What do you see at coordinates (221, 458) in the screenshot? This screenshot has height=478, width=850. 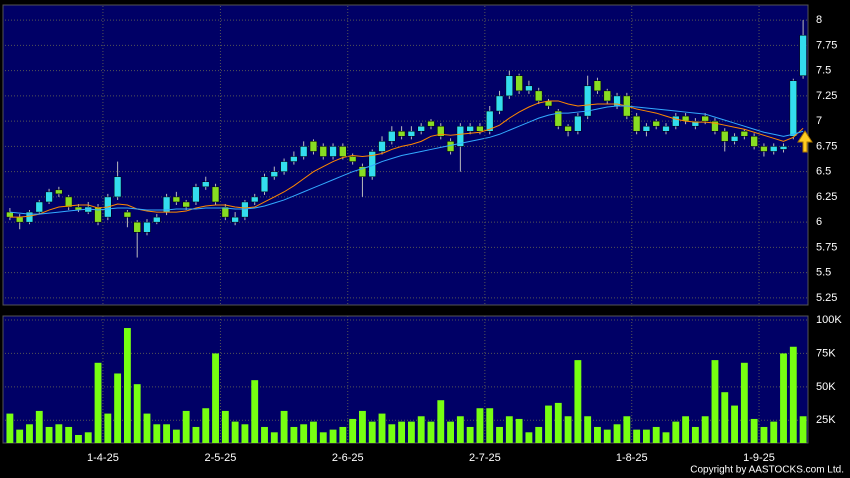 I see `x-tick-label: 2-5-25` at bounding box center [221, 458].